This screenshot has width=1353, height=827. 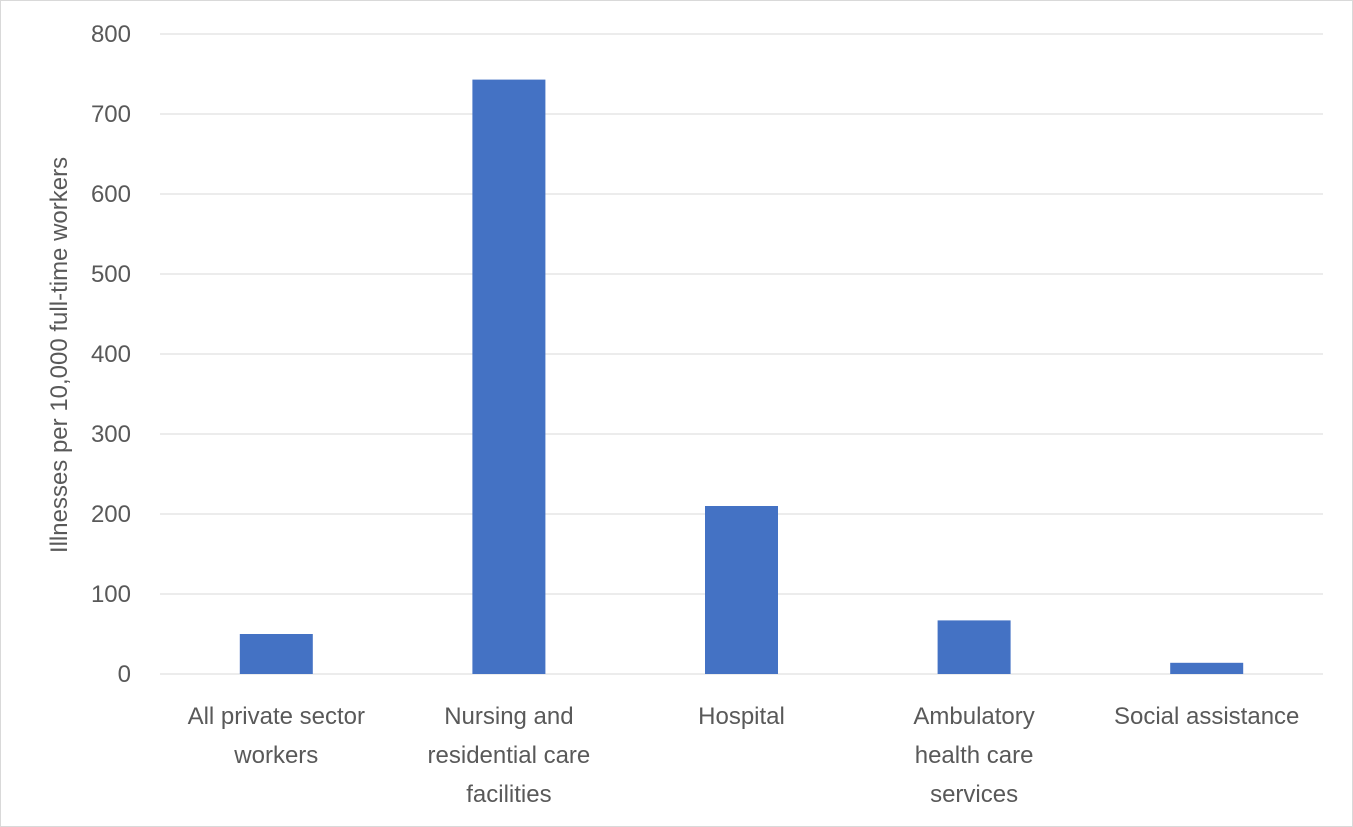 What do you see at coordinates (111, 594) in the screenshot?
I see `y-tick-label: 100` at bounding box center [111, 594].